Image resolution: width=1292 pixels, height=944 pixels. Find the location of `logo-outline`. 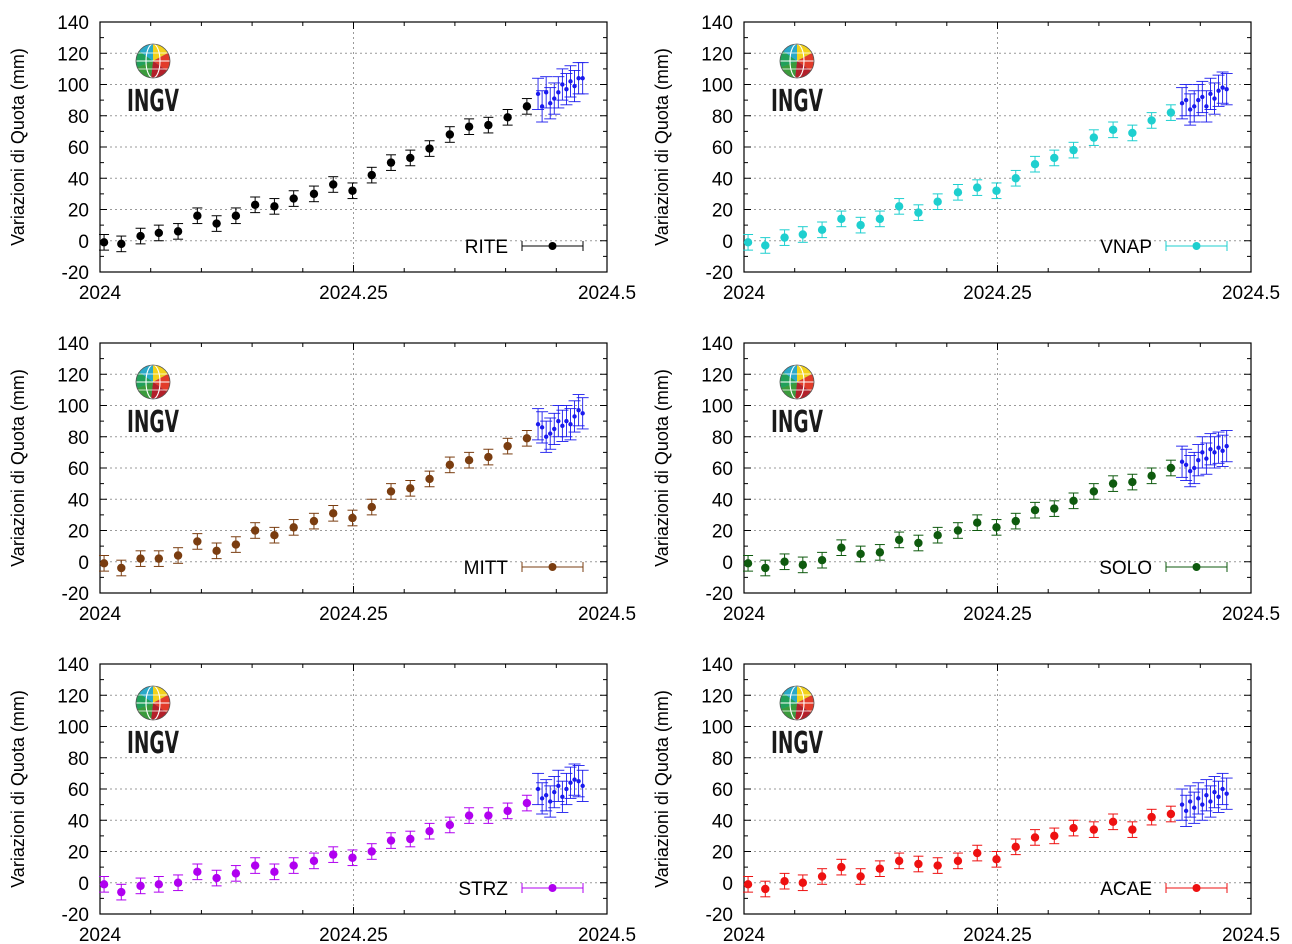

logo-outline is located at coordinates (153, 61).